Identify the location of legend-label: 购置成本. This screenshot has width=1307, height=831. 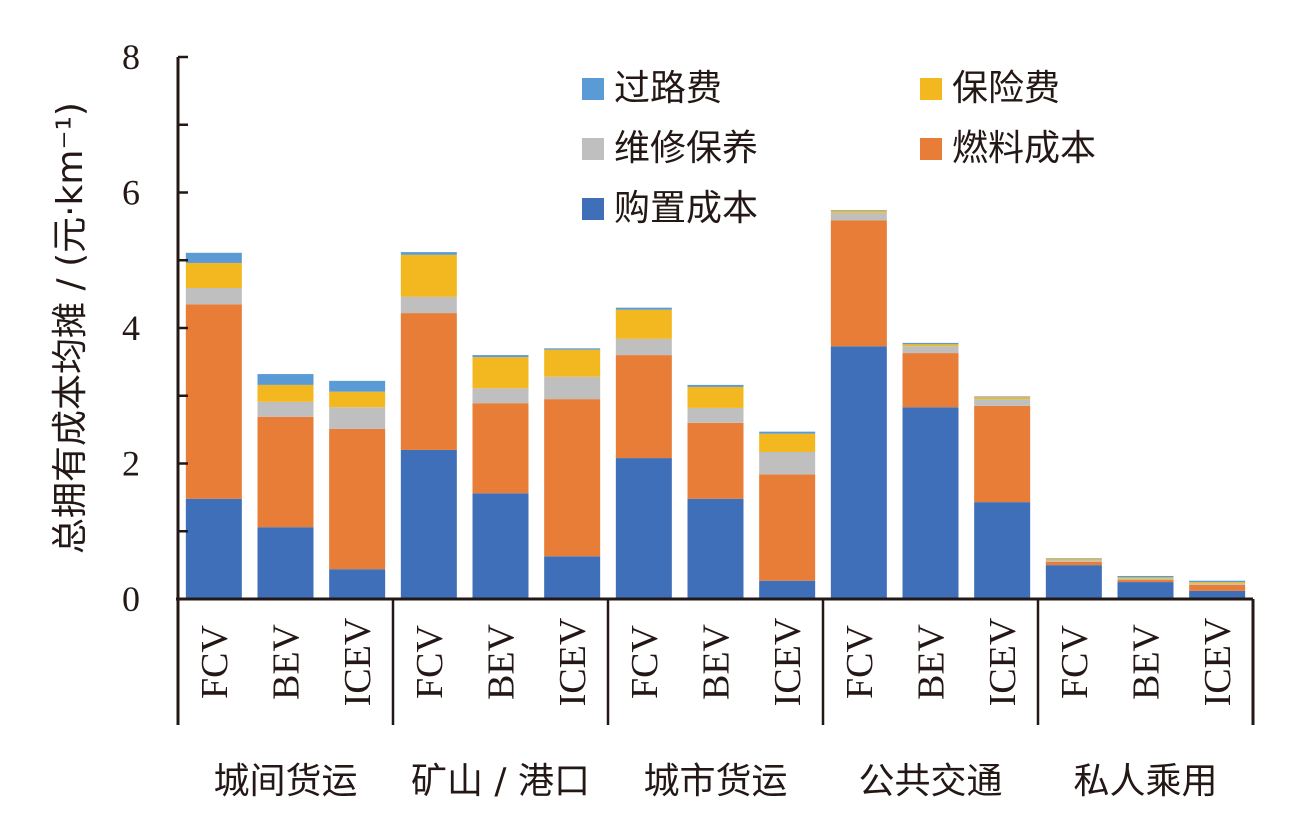
(686, 208).